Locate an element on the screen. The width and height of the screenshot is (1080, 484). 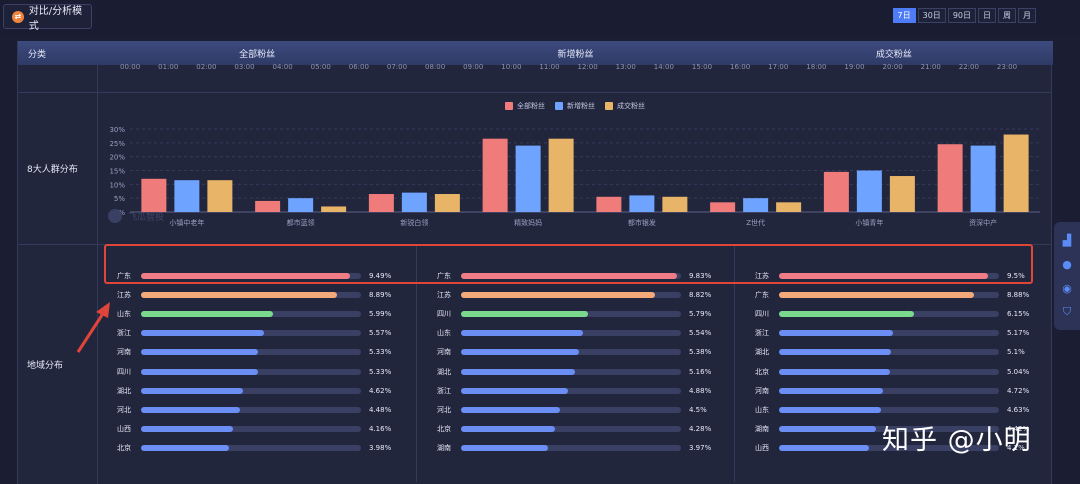
range-button: 日 is located at coordinates (987, 15).